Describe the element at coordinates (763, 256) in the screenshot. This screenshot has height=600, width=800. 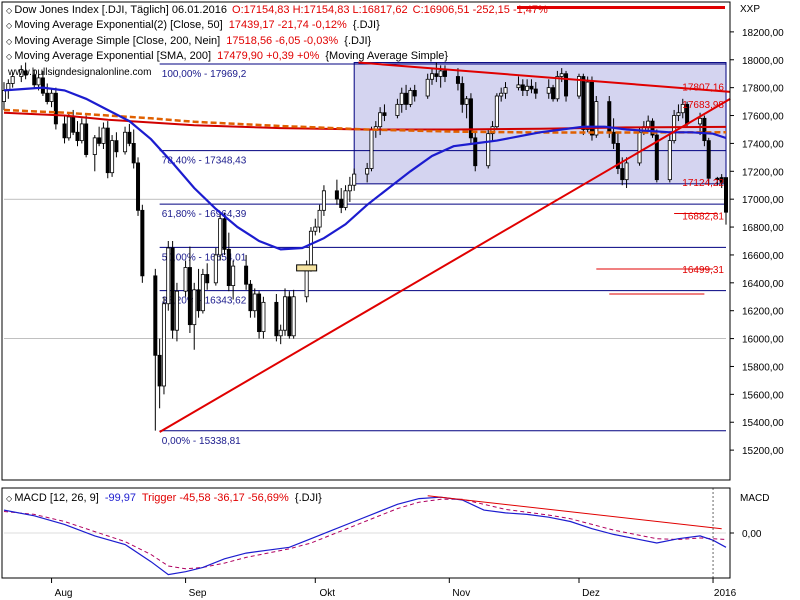
I see `y-tick-label: 16600,00` at that location.